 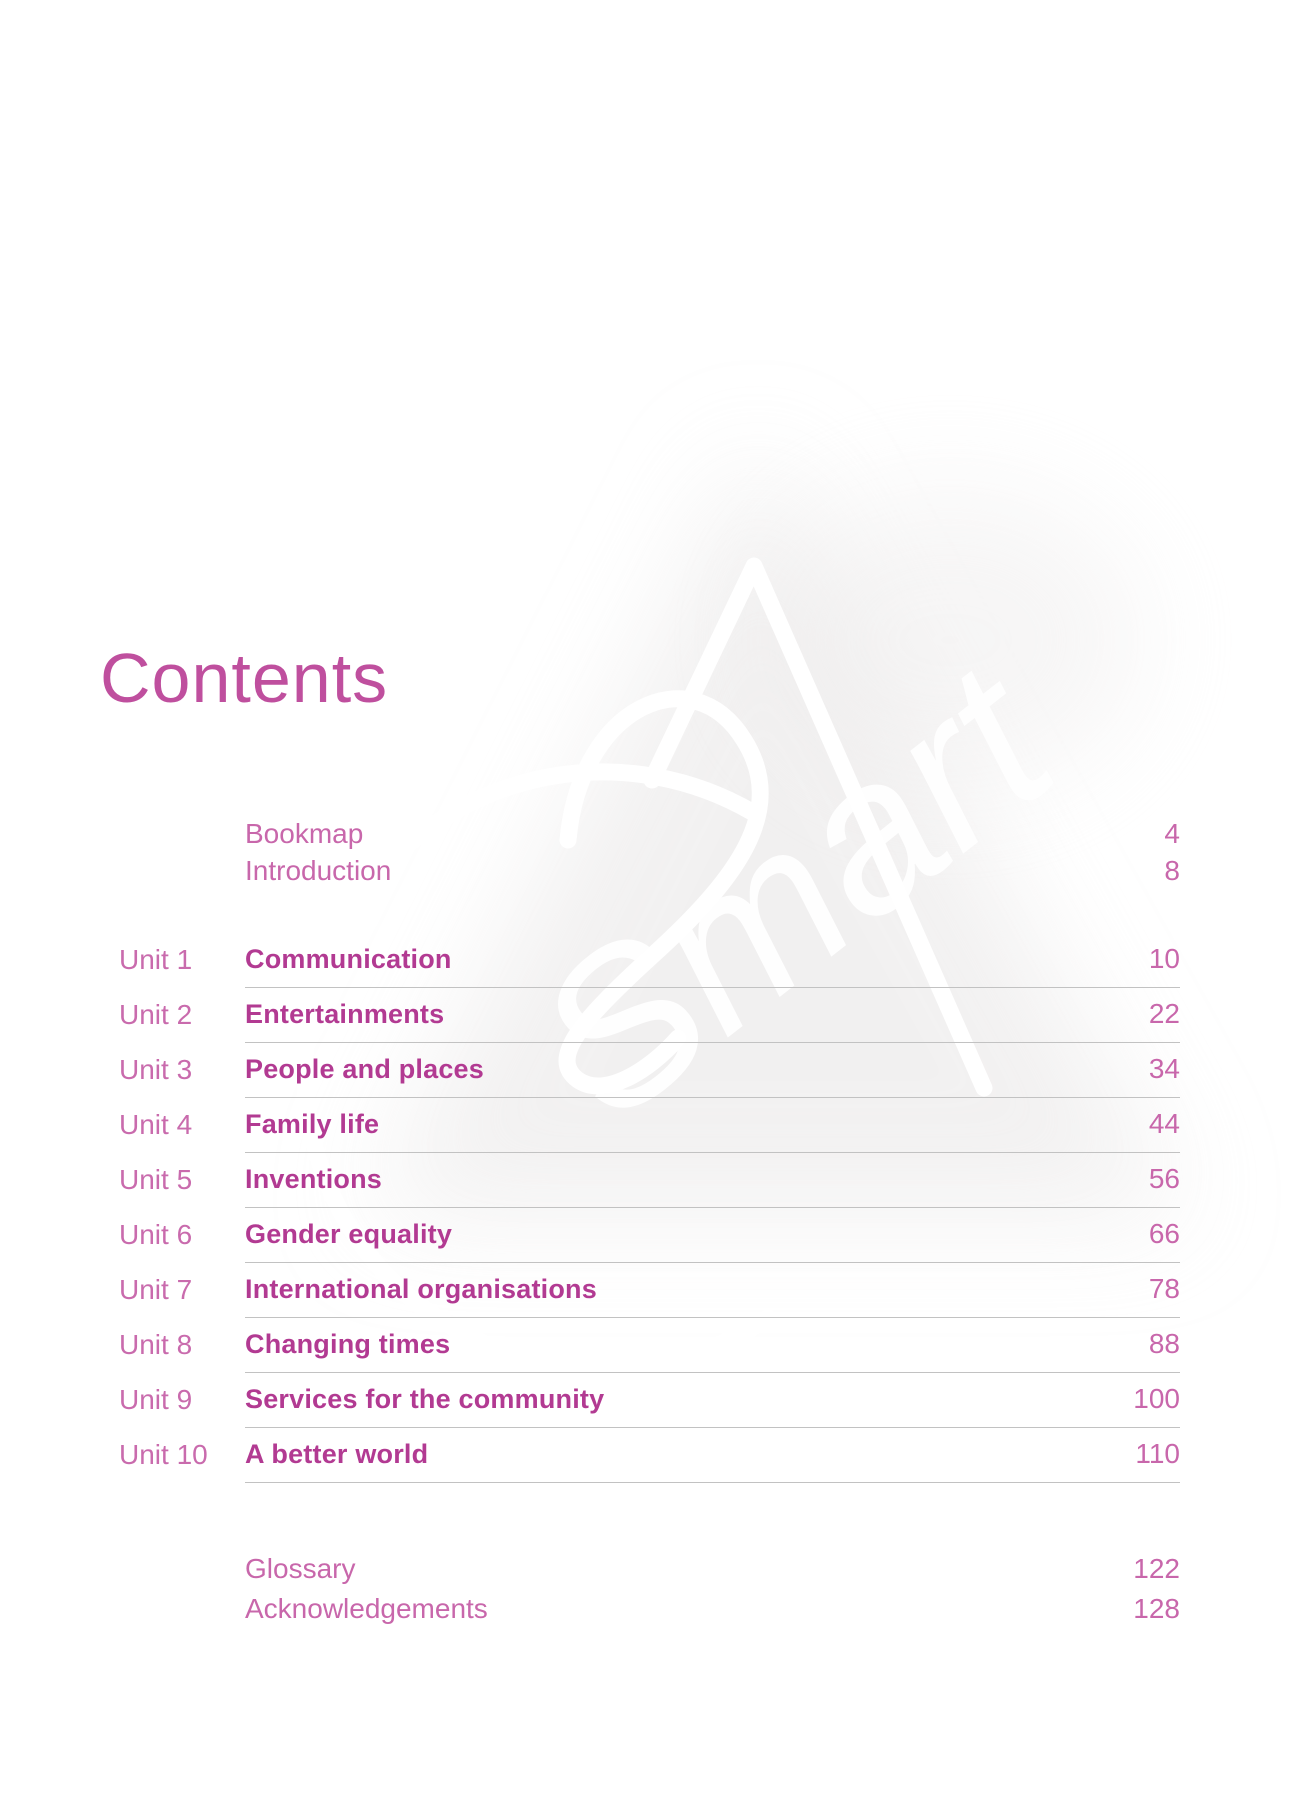 I want to click on unit-number-label: Unit 2, so click(x=156, y=1014).